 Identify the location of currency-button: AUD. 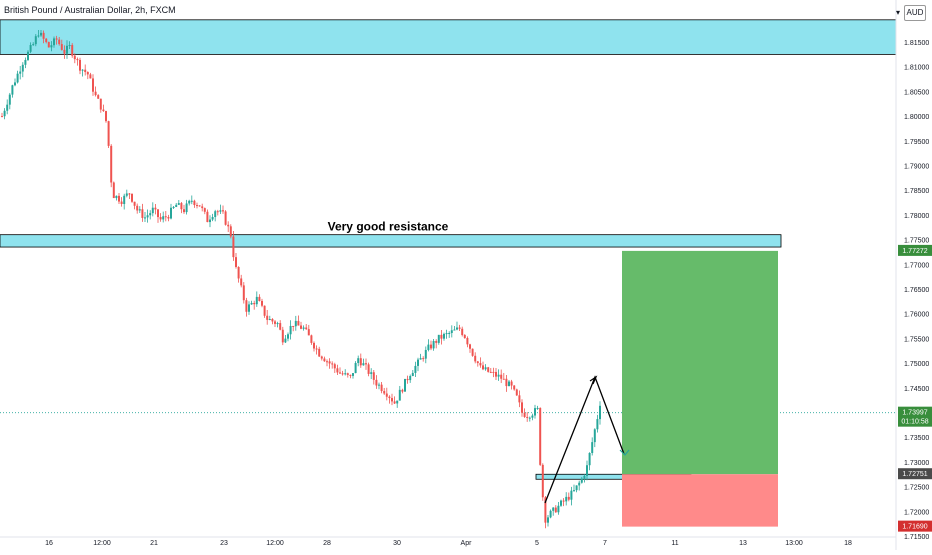
(915, 13).